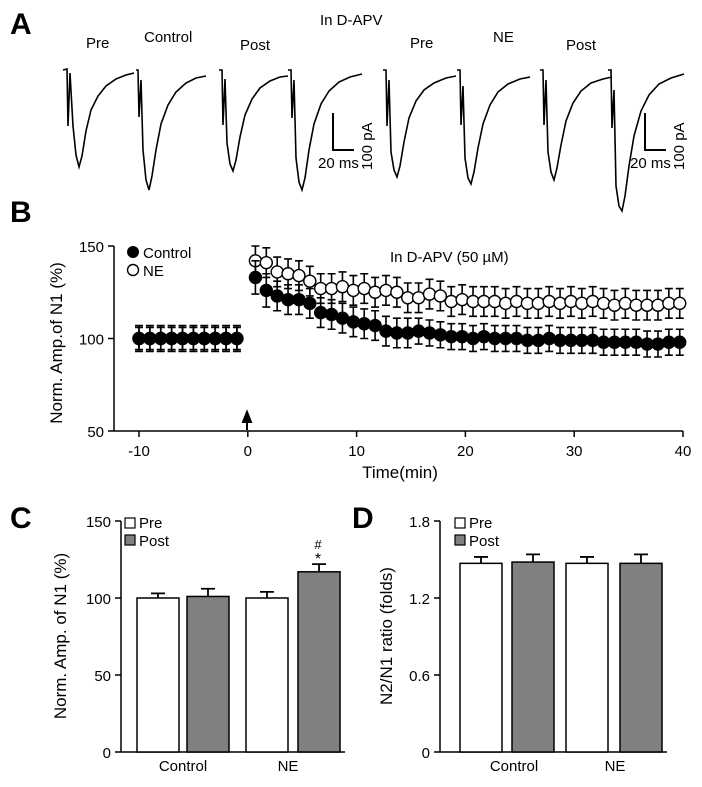 The image size is (702, 787). What do you see at coordinates (247, 419) in the screenshot?
I see `drug-onset-arrow` at bounding box center [247, 419].